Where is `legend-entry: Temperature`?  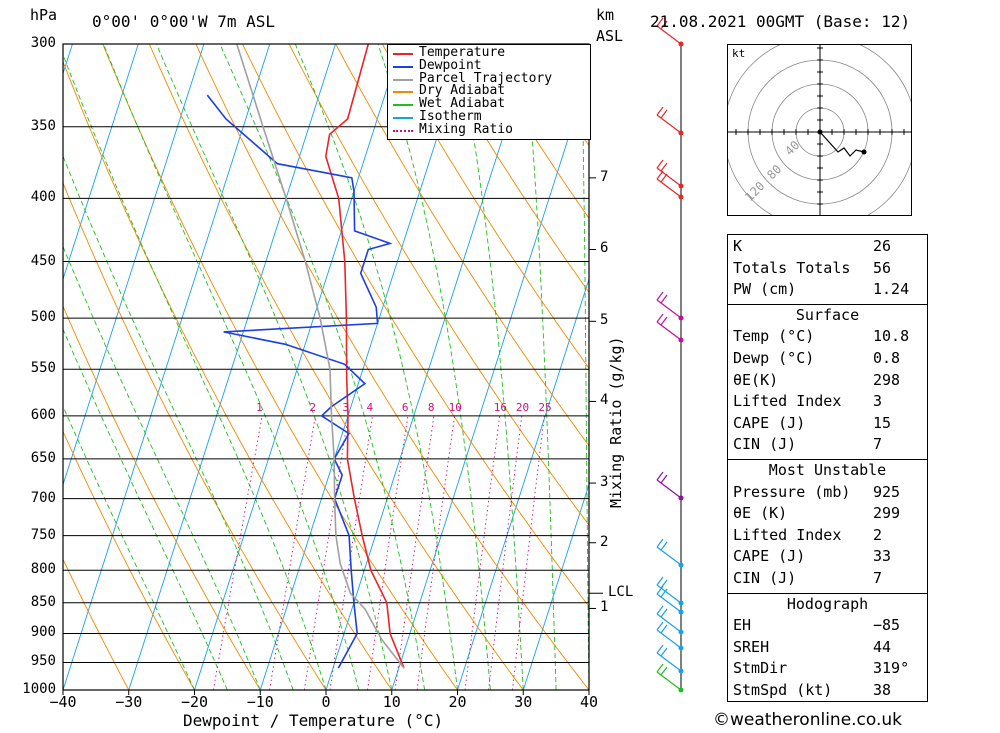 legend-entry: Temperature is located at coordinates (488, 52).